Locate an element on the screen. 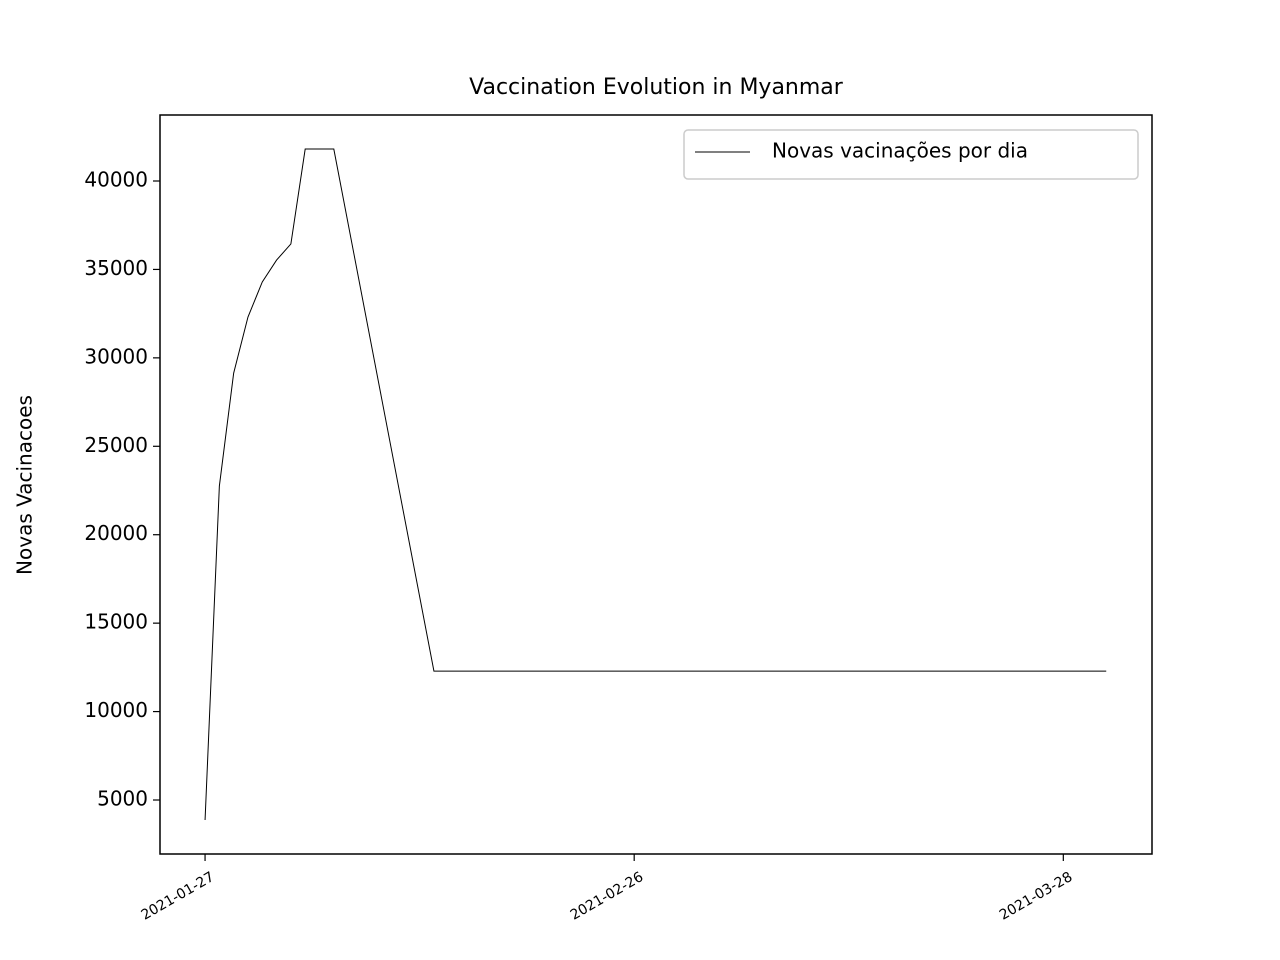 Image resolution: width=1280 pixels, height=960 pixels. y-tick-label: 10000 is located at coordinates (116, 710).